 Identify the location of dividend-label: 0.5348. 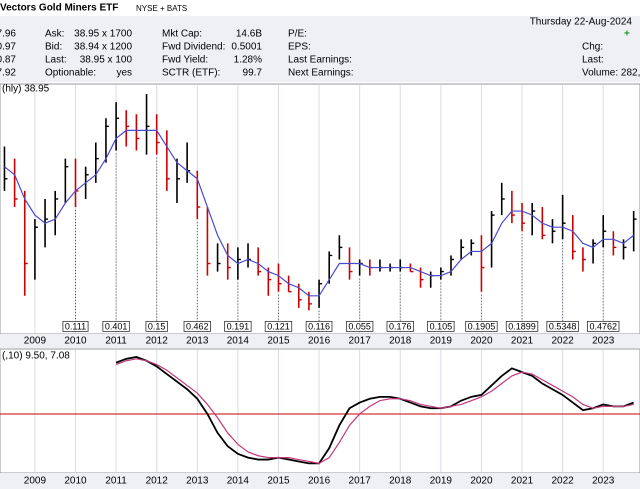
(563, 326).